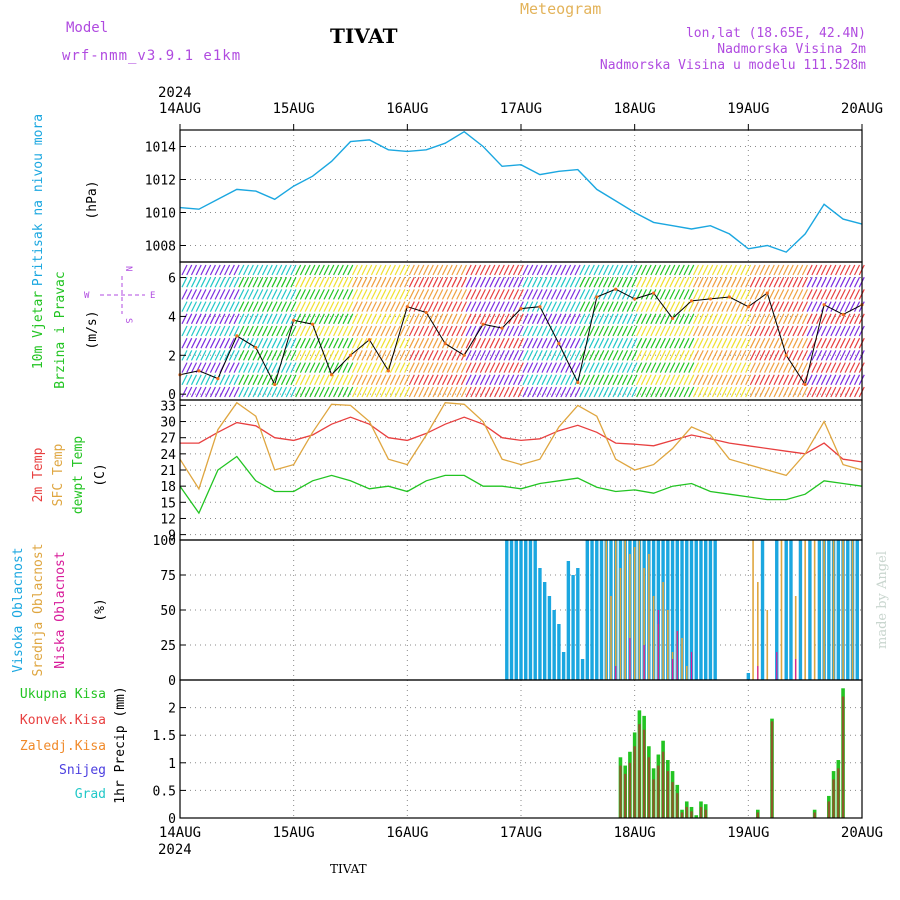 This screenshot has width=900, height=900. What do you see at coordinates (172, 536) in the screenshot?
I see `temperature-tick-label: 9` at bounding box center [172, 536].